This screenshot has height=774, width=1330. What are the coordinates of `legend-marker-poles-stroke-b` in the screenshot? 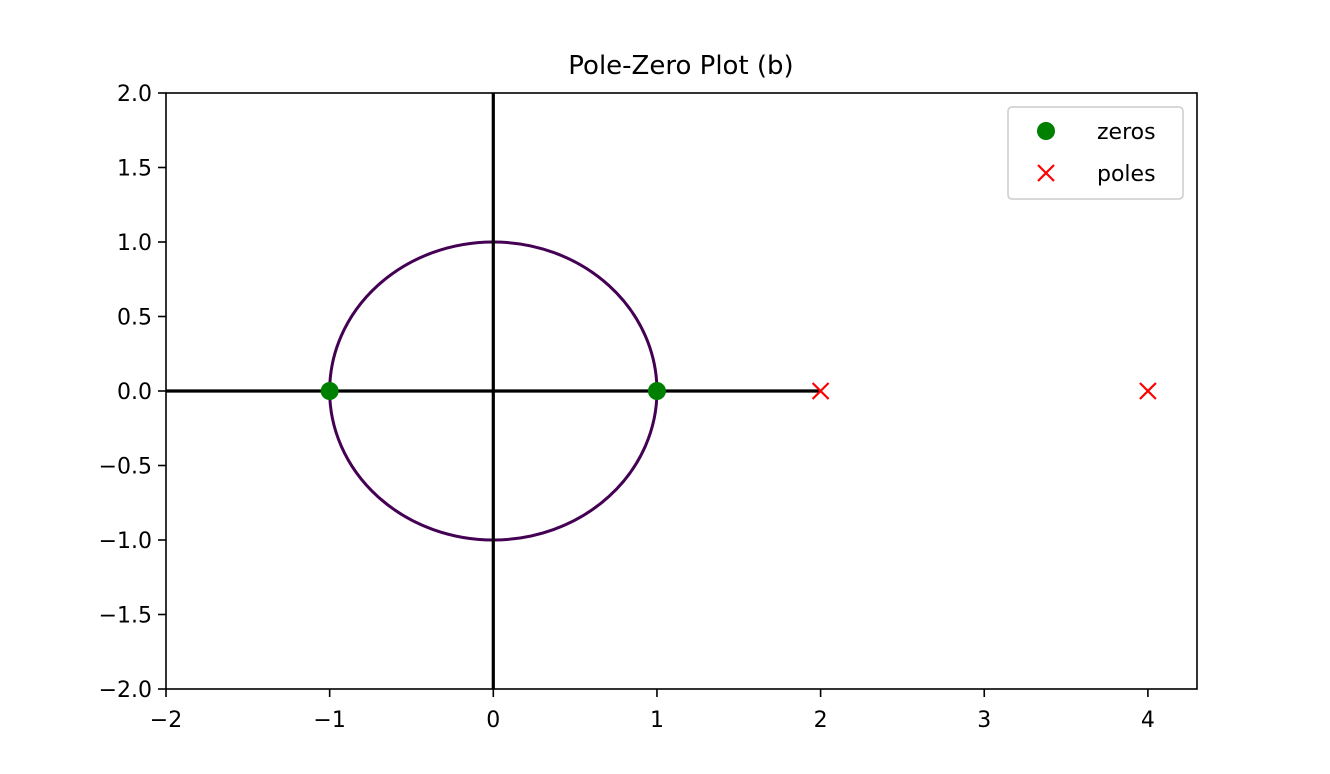 It's located at (1046, 173).